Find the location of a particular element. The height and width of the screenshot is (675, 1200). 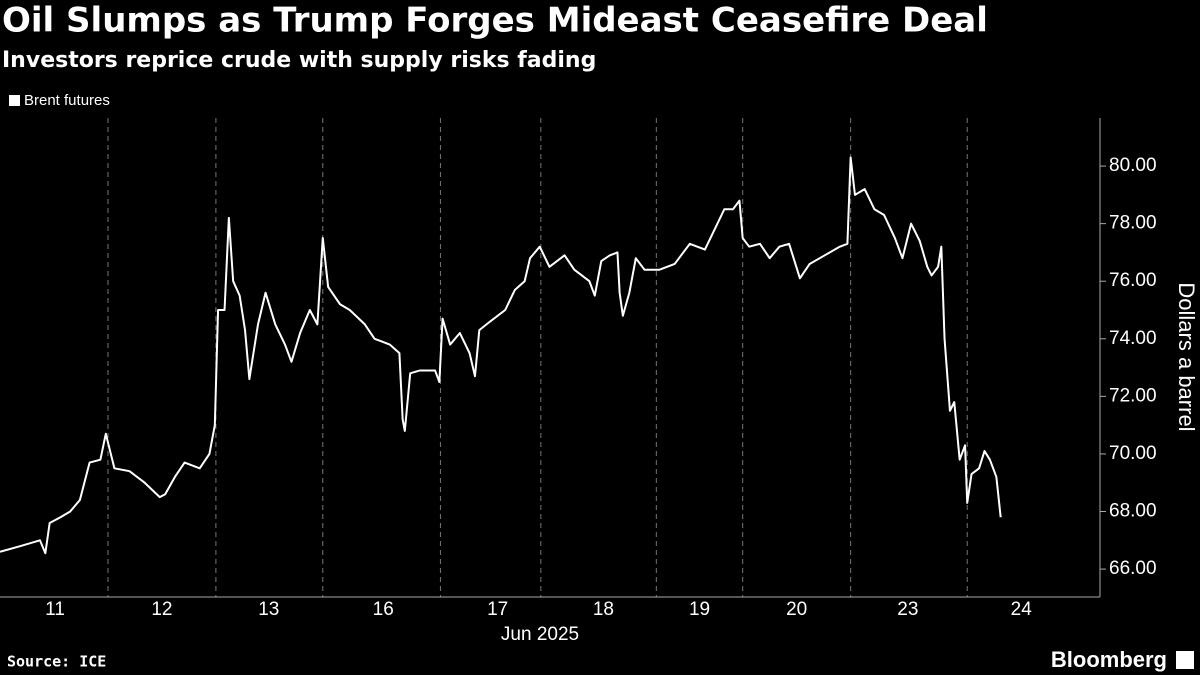

y-tick-label: 72.00 is located at coordinates (1133, 395).